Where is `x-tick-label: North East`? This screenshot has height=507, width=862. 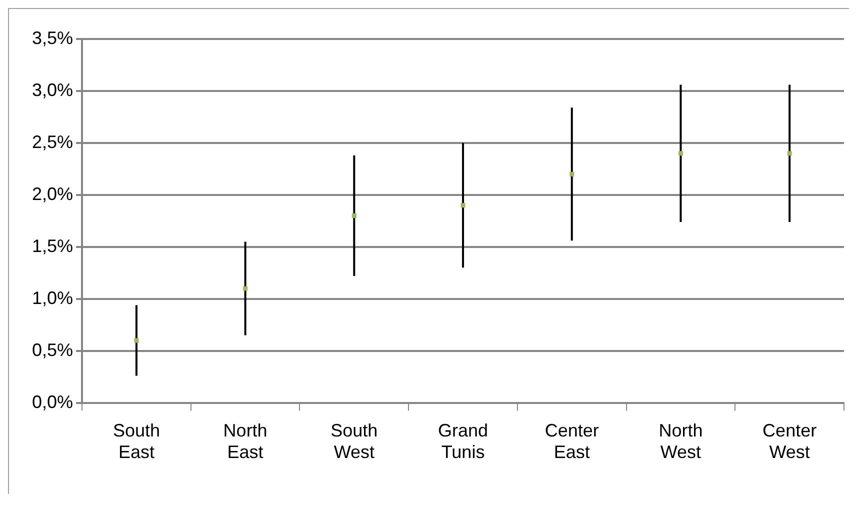 x-tick-label: North East is located at coordinates (245, 441).